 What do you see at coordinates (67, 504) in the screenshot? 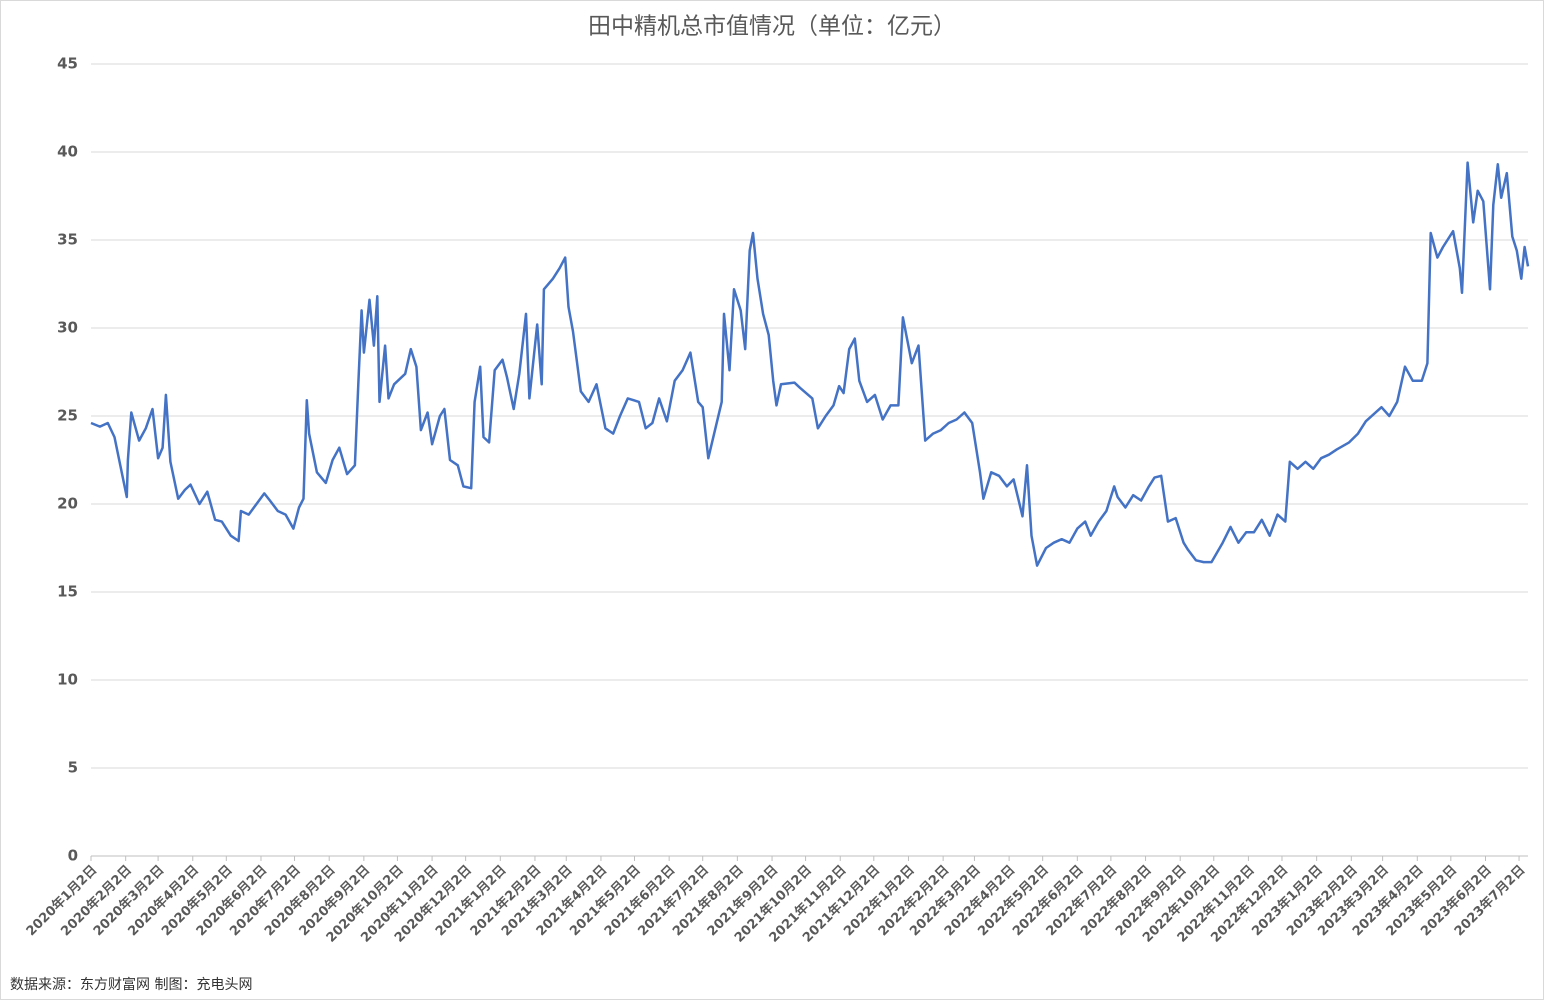
I see `y-tick-label: 20` at bounding box center [67, 504].